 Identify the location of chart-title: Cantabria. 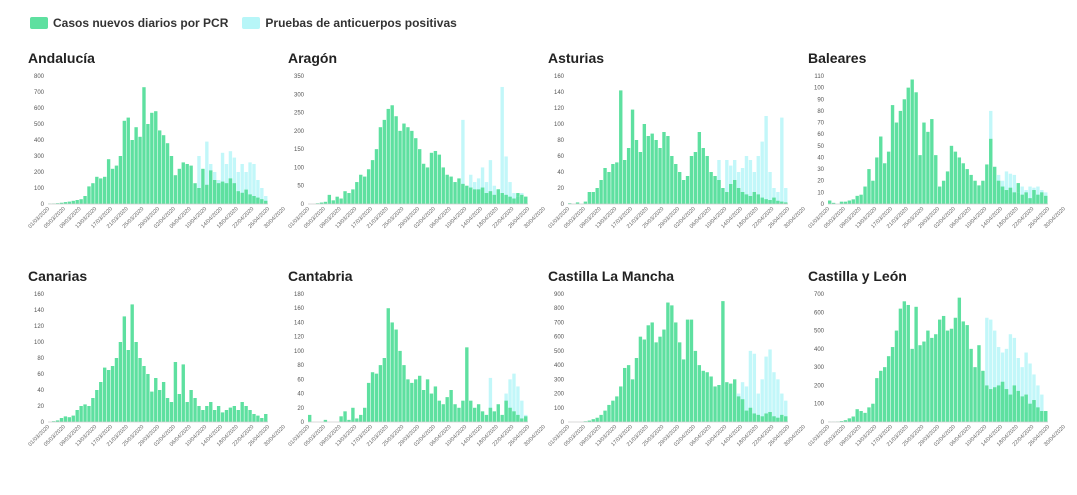
(320, 276).